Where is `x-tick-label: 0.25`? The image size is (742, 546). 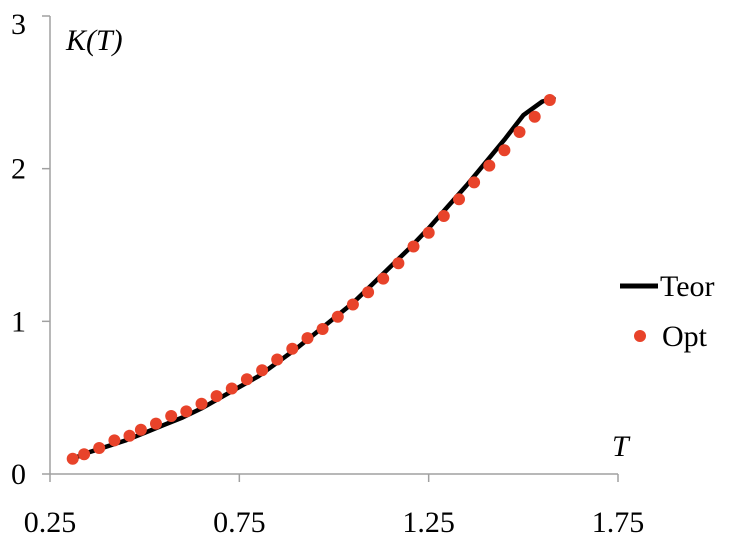
x-tick-label: 0.25 is located at coordinates (50, 522).